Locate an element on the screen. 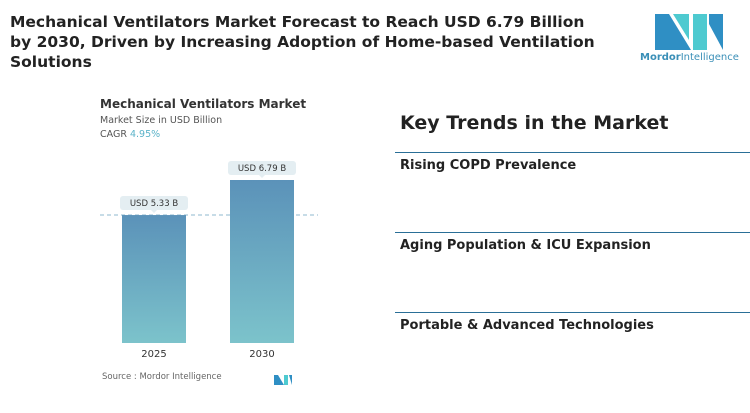 The width and height of the screenshot is (750, 413). trend-item: Portable & Advanced Technologies is located at coordinates (527, 325).